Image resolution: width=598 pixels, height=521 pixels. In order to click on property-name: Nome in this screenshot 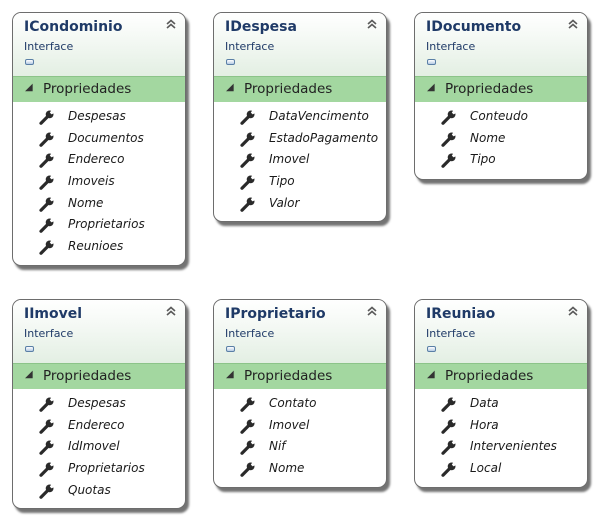, I will do `click(86, 202)`.